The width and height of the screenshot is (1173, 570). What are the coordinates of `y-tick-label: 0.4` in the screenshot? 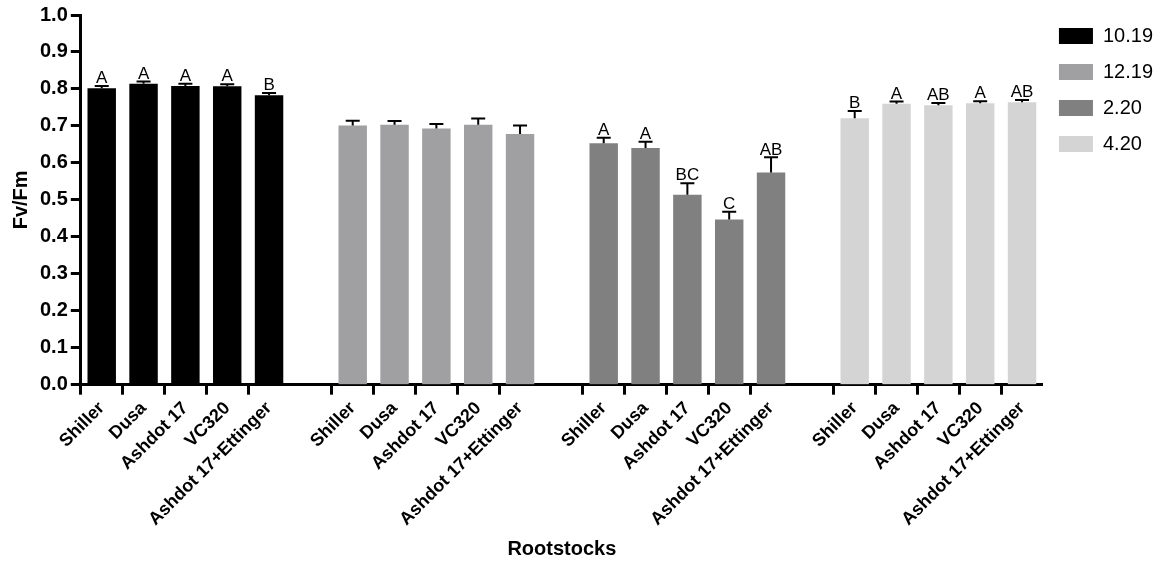 It's located at (54, 235).